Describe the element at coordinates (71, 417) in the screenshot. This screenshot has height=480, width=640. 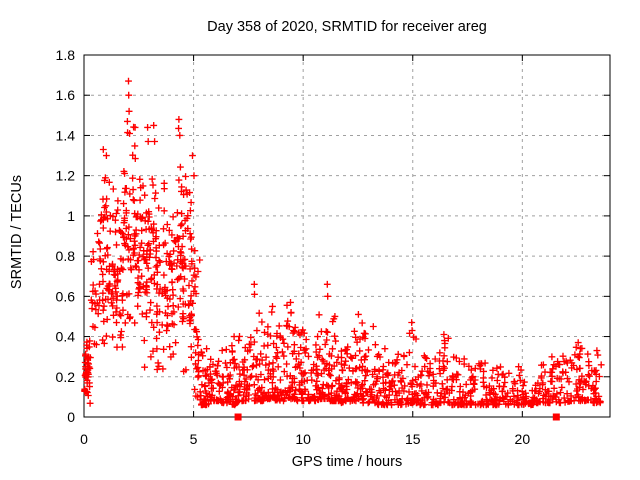
I see `y-tick-label: 0` at that location.